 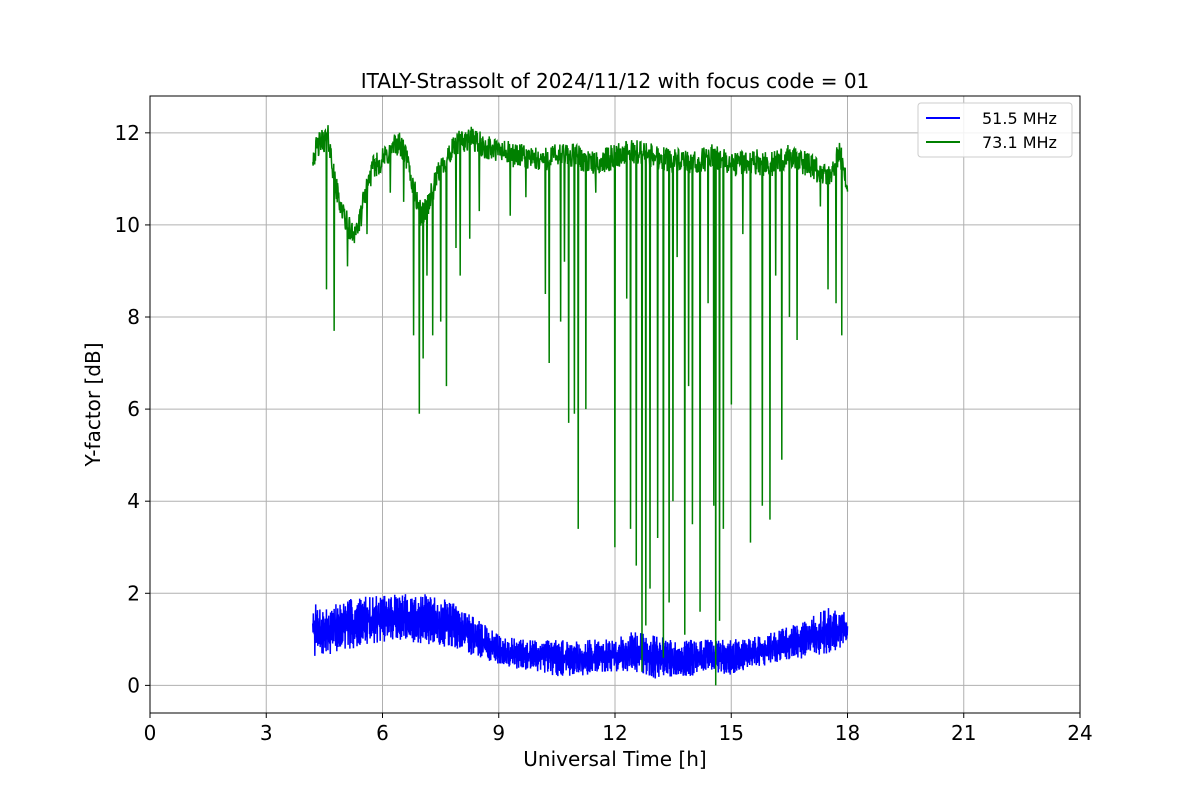 What do you see at coordinates (133, 317) in the screenshot?
I see `y-tick-label: 8` at bounding box center [133, 317].